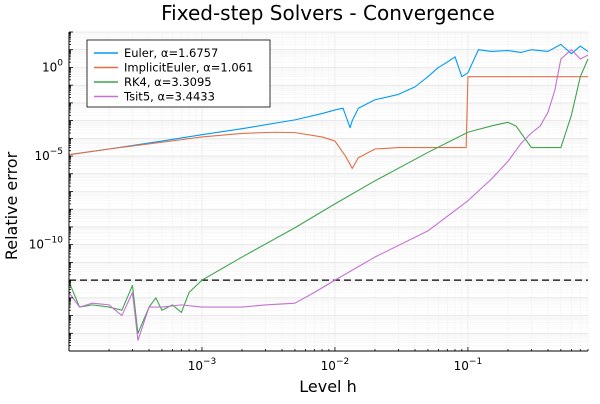  What do you see at coordinates (52, 66) in the screenshot?
I see `y-tick-label: 10⁰` at bounding box center [52, 66].